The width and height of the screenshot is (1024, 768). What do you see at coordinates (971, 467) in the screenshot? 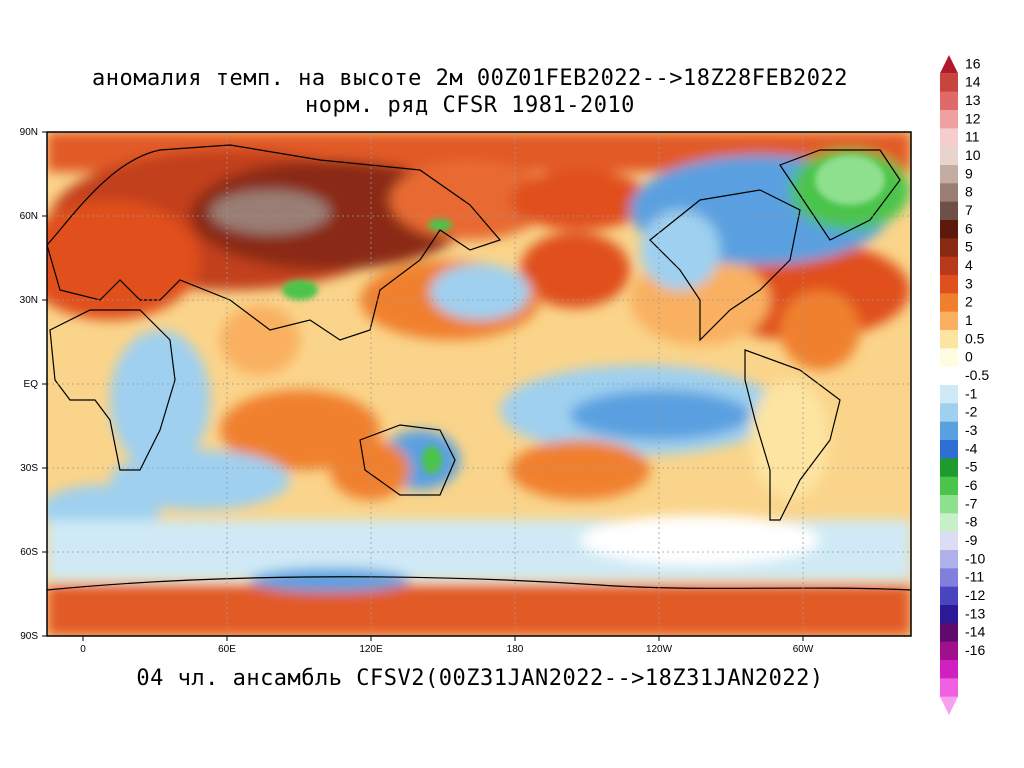
I see `colorbar-label: -5` at bounding box center [971, 467].